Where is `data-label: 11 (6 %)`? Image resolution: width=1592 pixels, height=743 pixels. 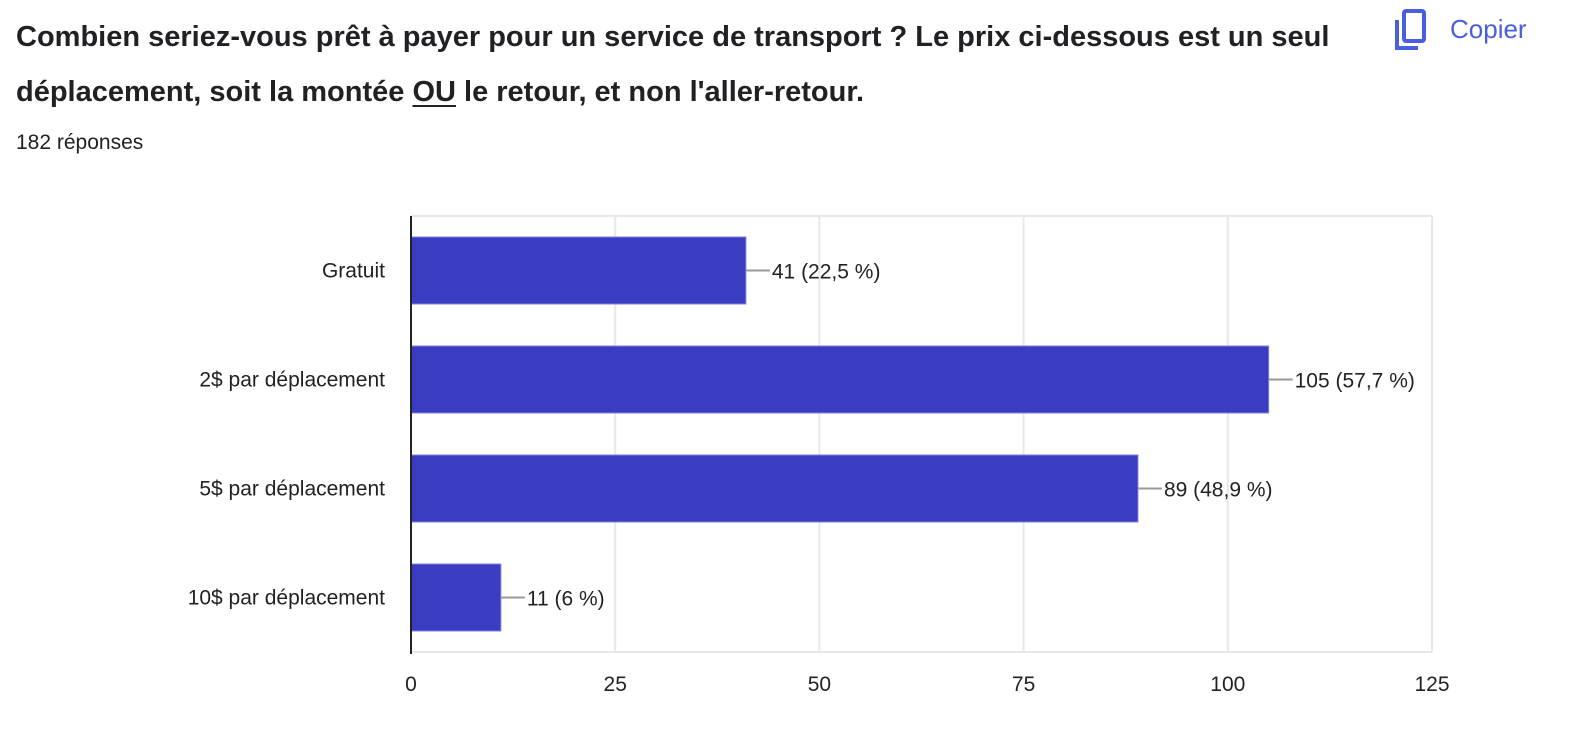 data-label: 11 (6 %) is located at coordinates (566, 599).